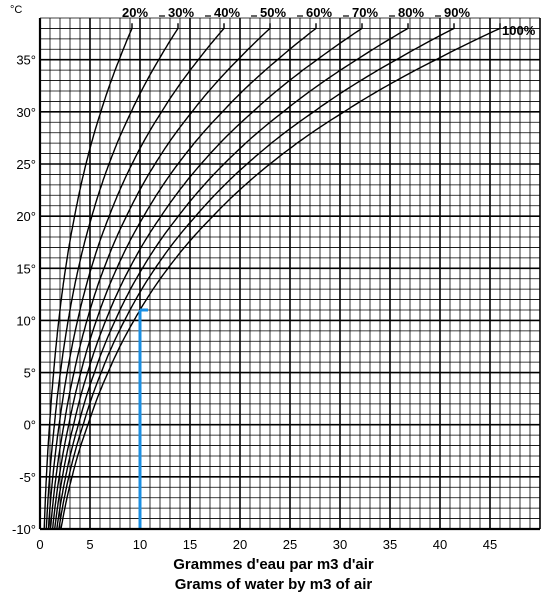 The image size is (547, 600). What do you see at coordinates (365, 12) in the screenshot?
I see `series-label-70: 70%` at bounding box center [365, 12].